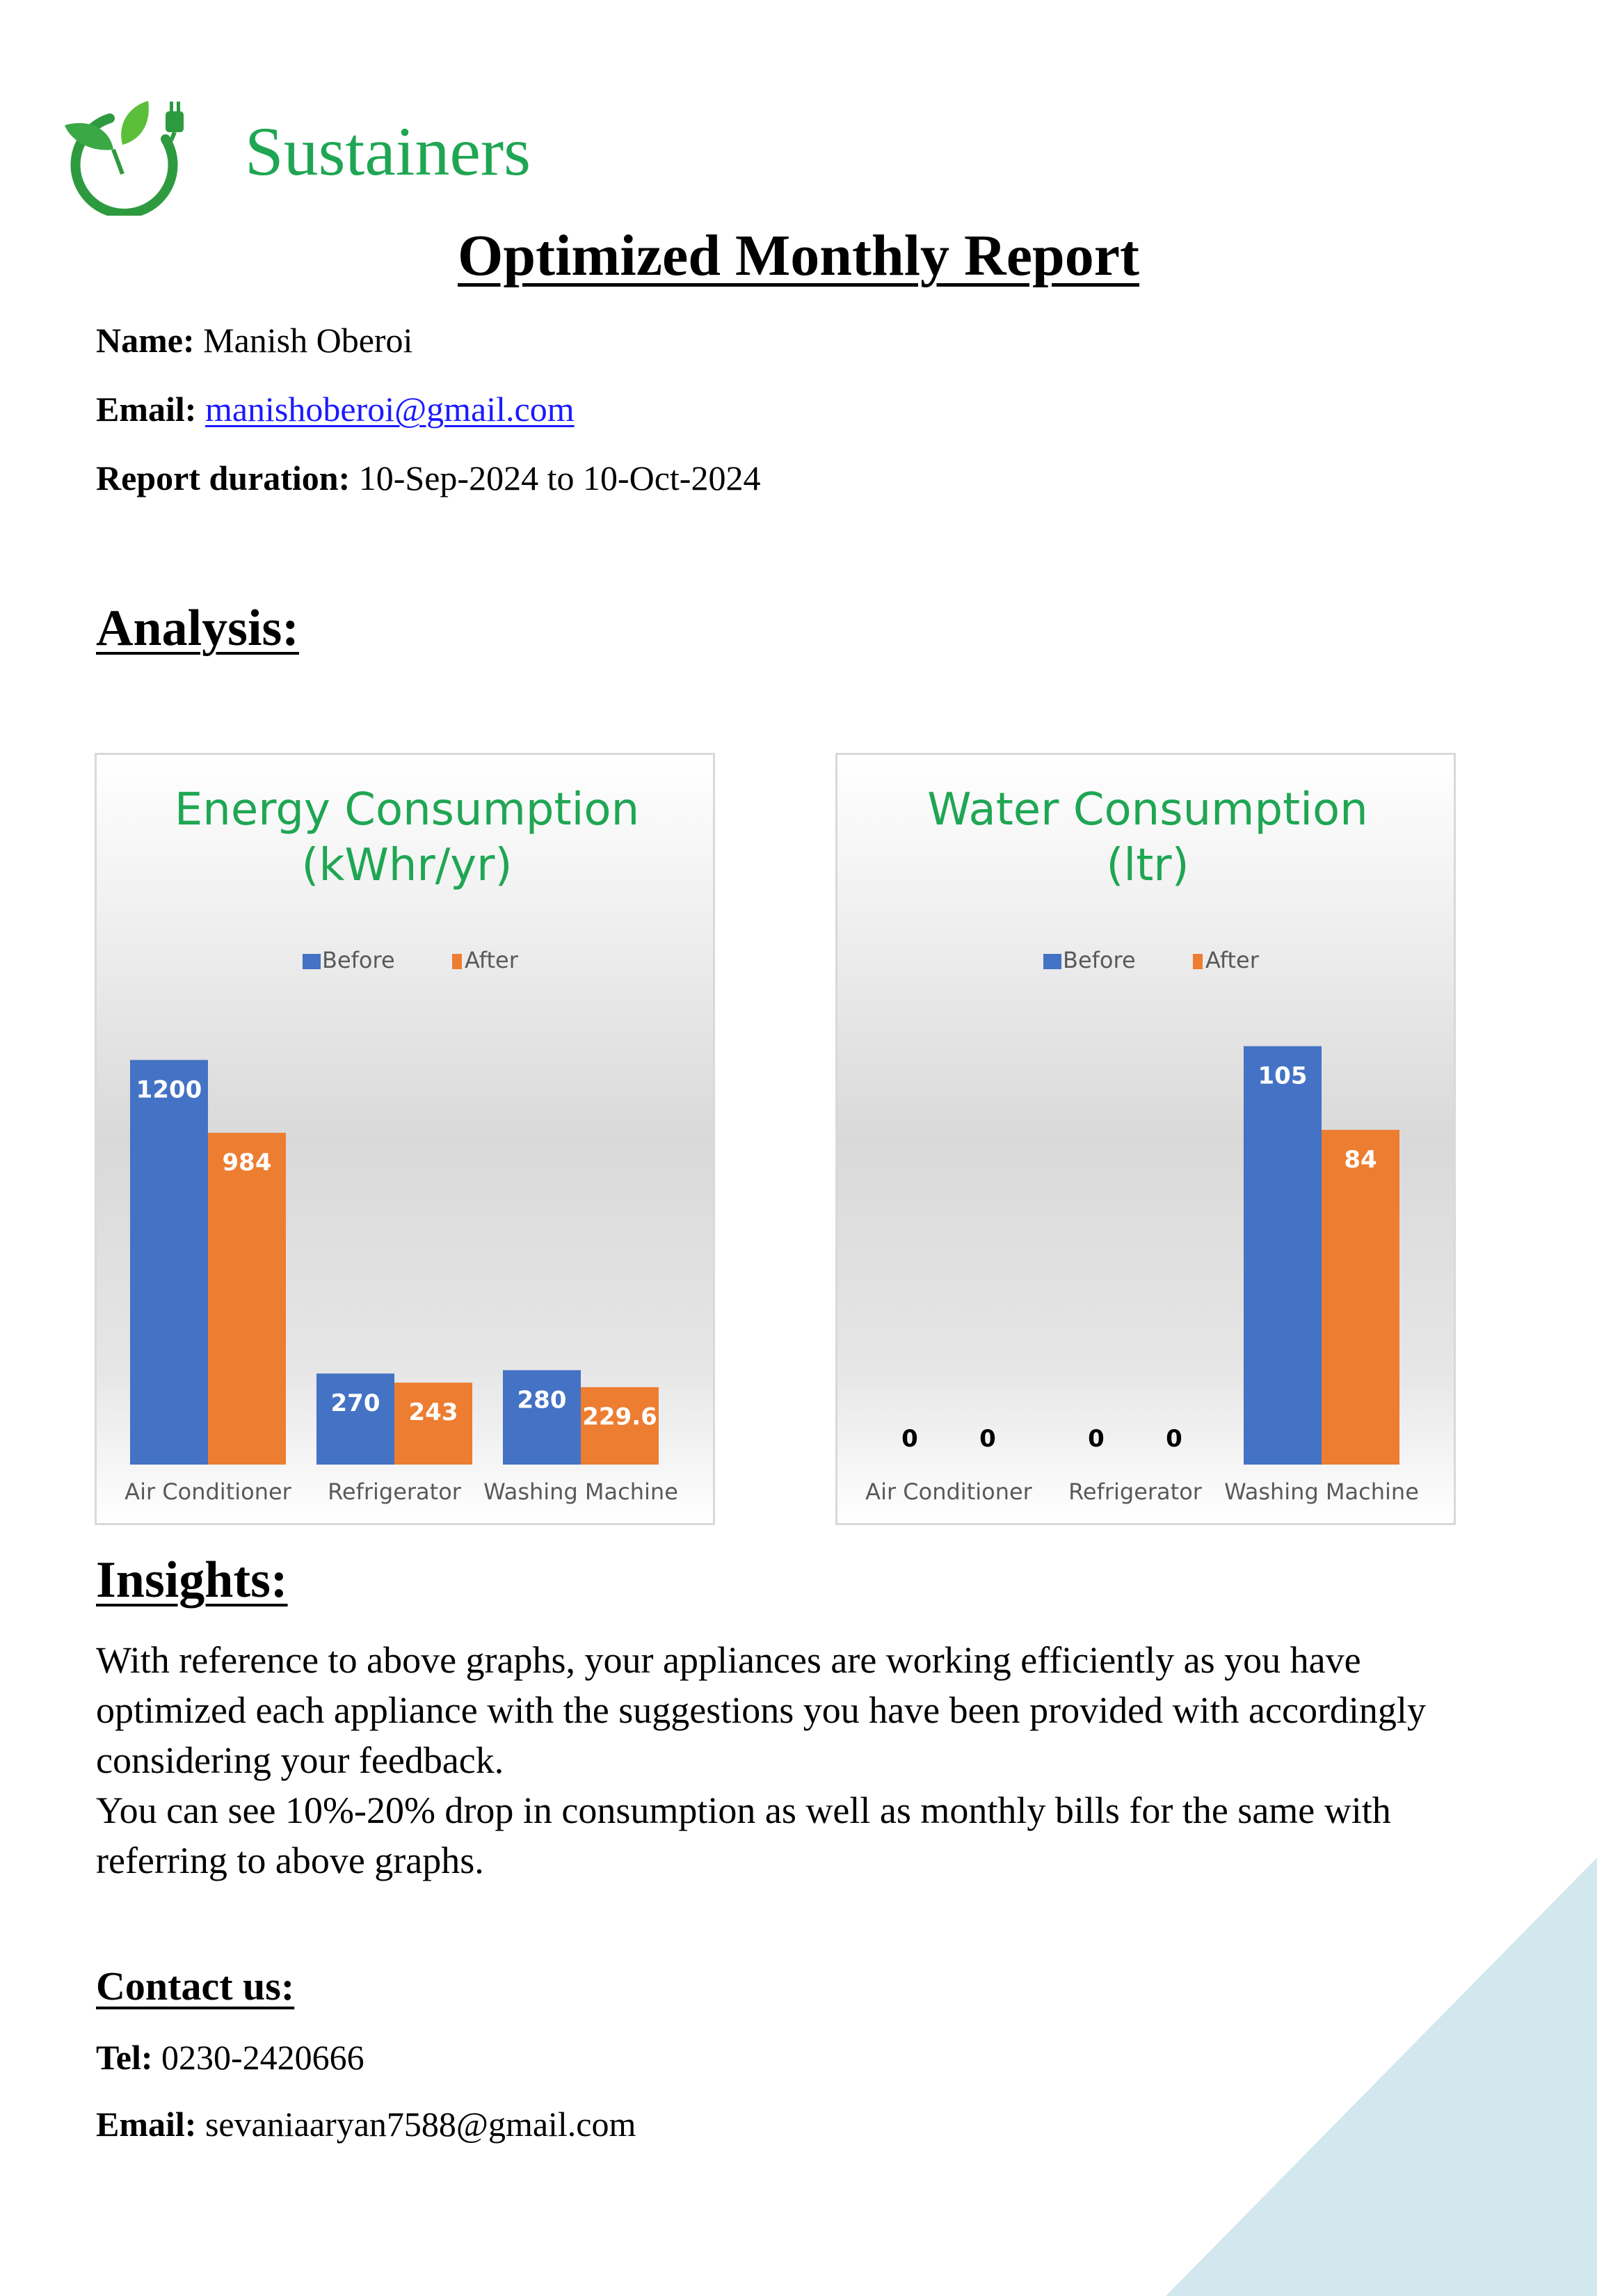 The height and width of the screenshot is (2296, 1597). I want to click on data-label: 84, so click(1360, 1160).